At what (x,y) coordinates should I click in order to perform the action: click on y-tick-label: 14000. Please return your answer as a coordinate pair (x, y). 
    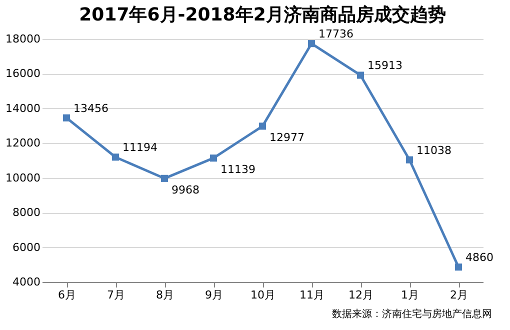
    Looking at the image, I should click on (23, 108).